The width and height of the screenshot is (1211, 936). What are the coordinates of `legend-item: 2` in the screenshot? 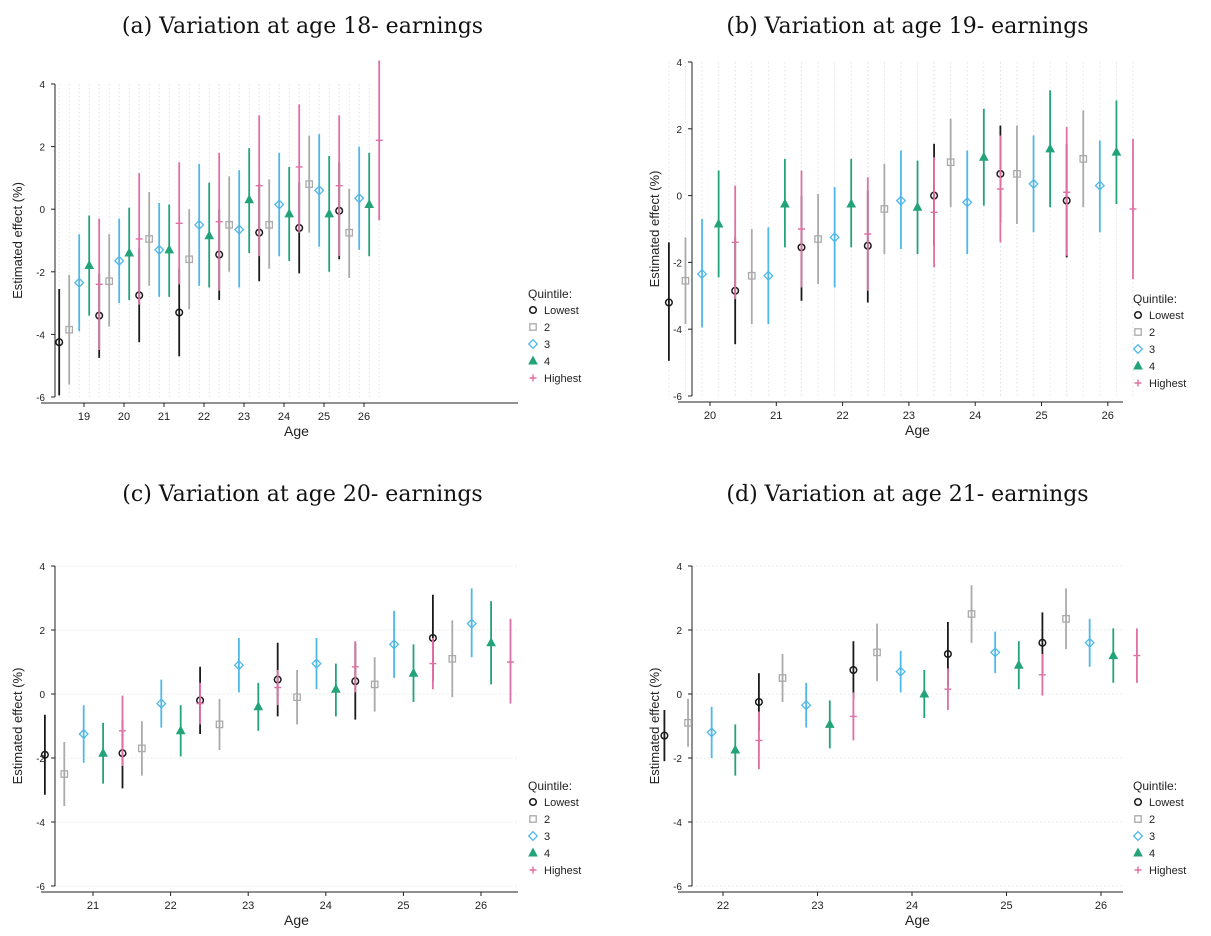 It's located at (1144, 333).